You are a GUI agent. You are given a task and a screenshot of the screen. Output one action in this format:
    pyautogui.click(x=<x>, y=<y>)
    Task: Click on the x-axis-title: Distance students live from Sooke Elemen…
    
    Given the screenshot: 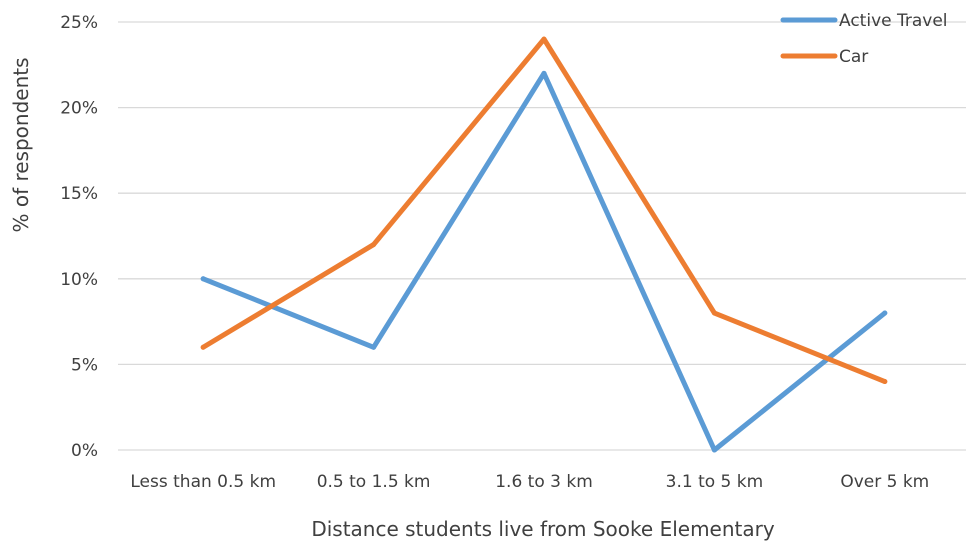 What is the action you would take?
    pyautogui.click(x=543, y=529)
    